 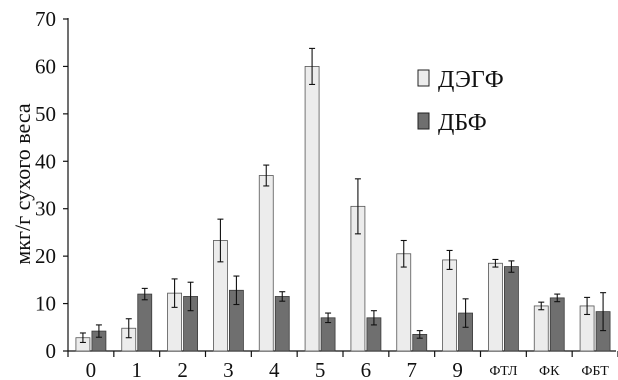 What do you see at coordinates (471, 80) in the screenshot?
I see `legend-label-degf: ДЭГФ` at bounding box center [471, 80].